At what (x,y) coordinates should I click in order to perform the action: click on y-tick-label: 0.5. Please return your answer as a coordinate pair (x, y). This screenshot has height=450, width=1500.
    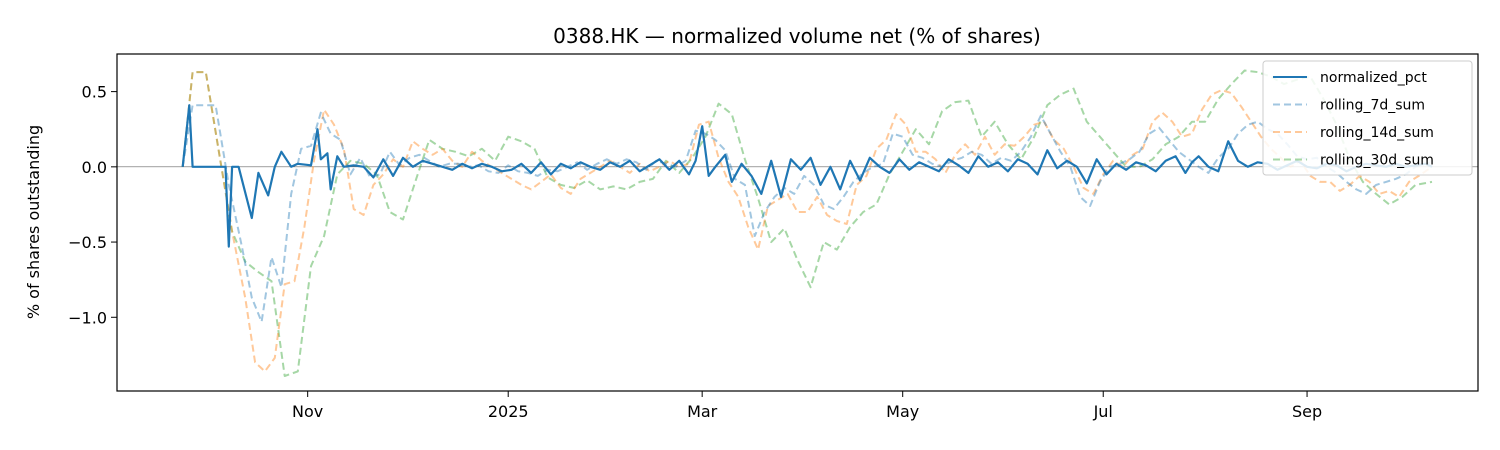
    Looking at the image, I should click on (94, 92).